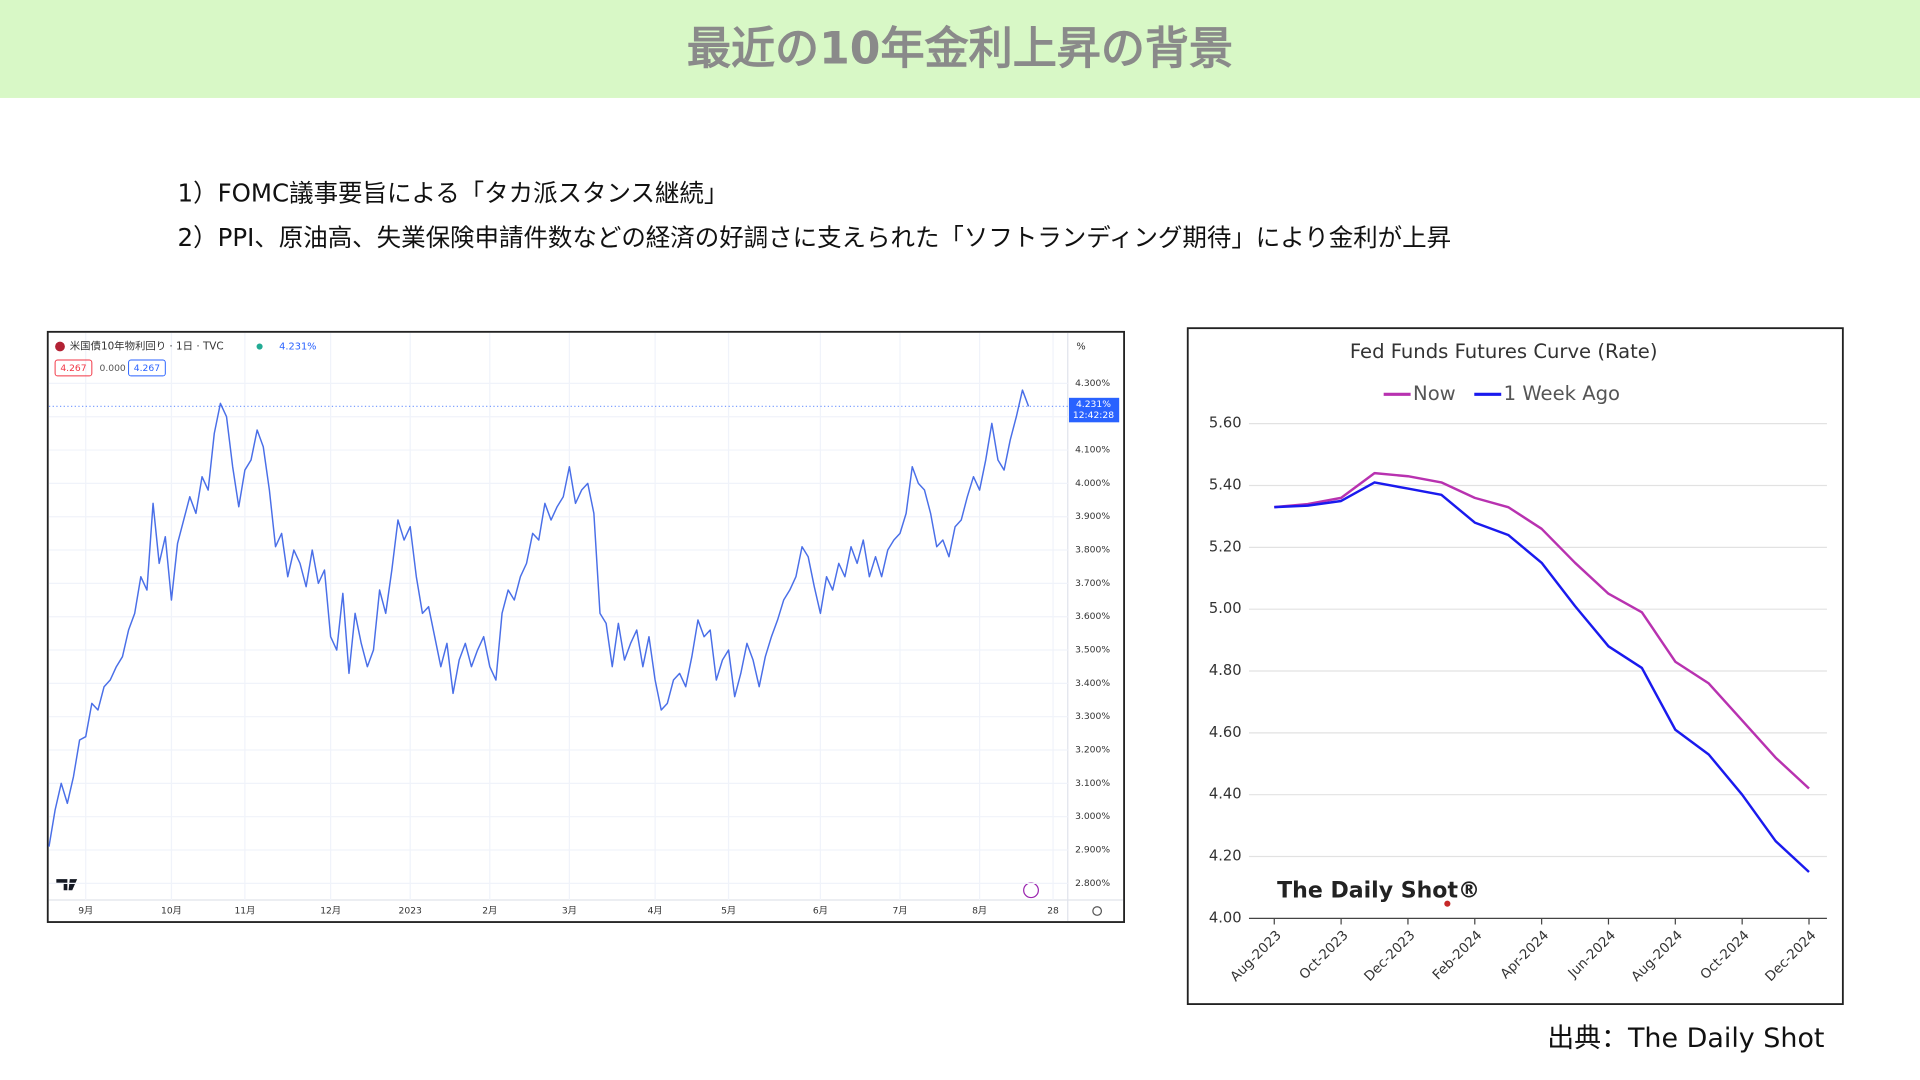  Describe the element at coordinates (1225, 423) in the screenshot. I see `y-tick-label: 5.60` at that location.